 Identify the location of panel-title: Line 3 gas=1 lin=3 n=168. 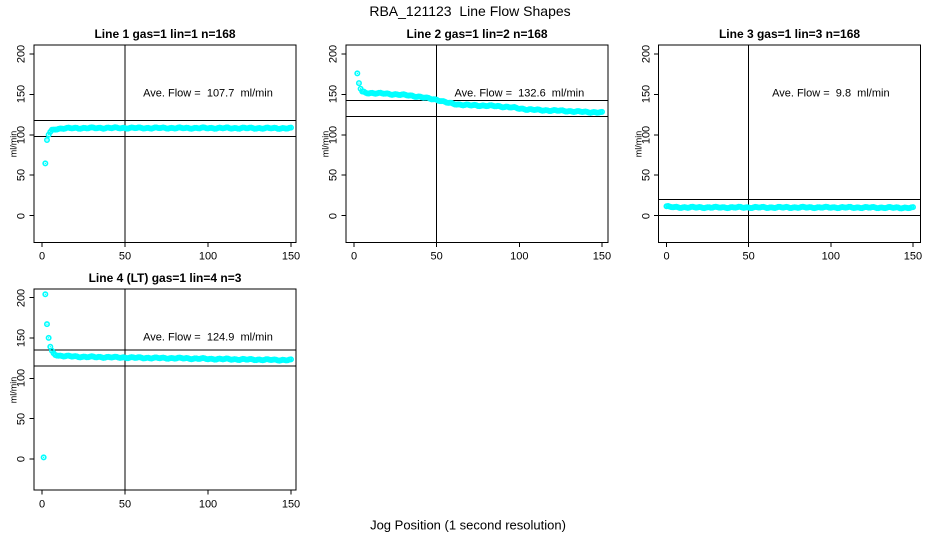
(789, 33).